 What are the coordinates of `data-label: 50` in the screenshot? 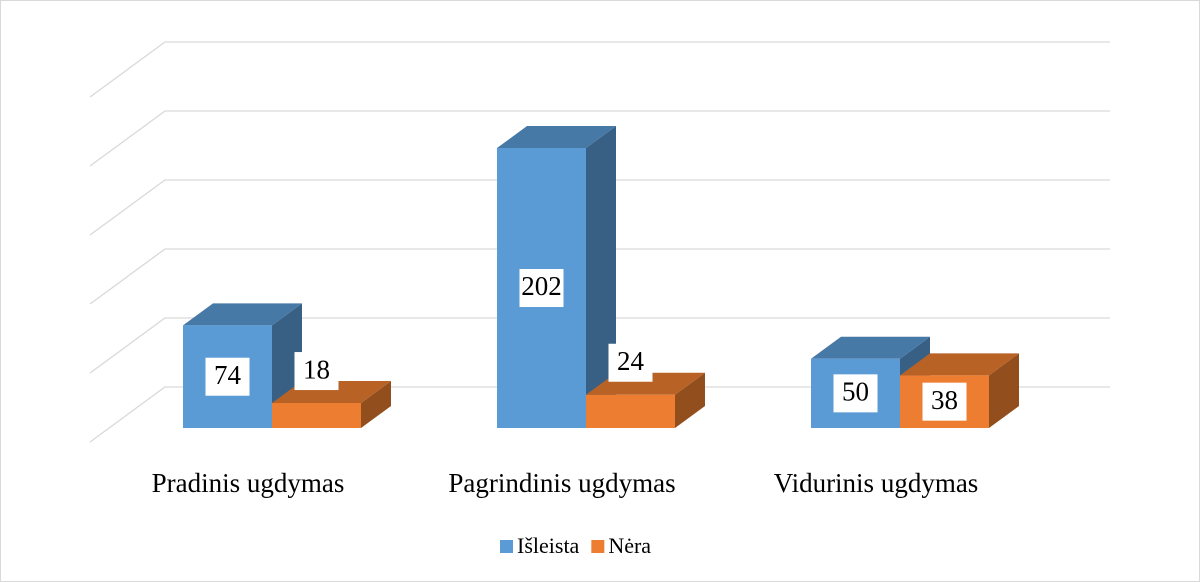 It's located at (855, 392).